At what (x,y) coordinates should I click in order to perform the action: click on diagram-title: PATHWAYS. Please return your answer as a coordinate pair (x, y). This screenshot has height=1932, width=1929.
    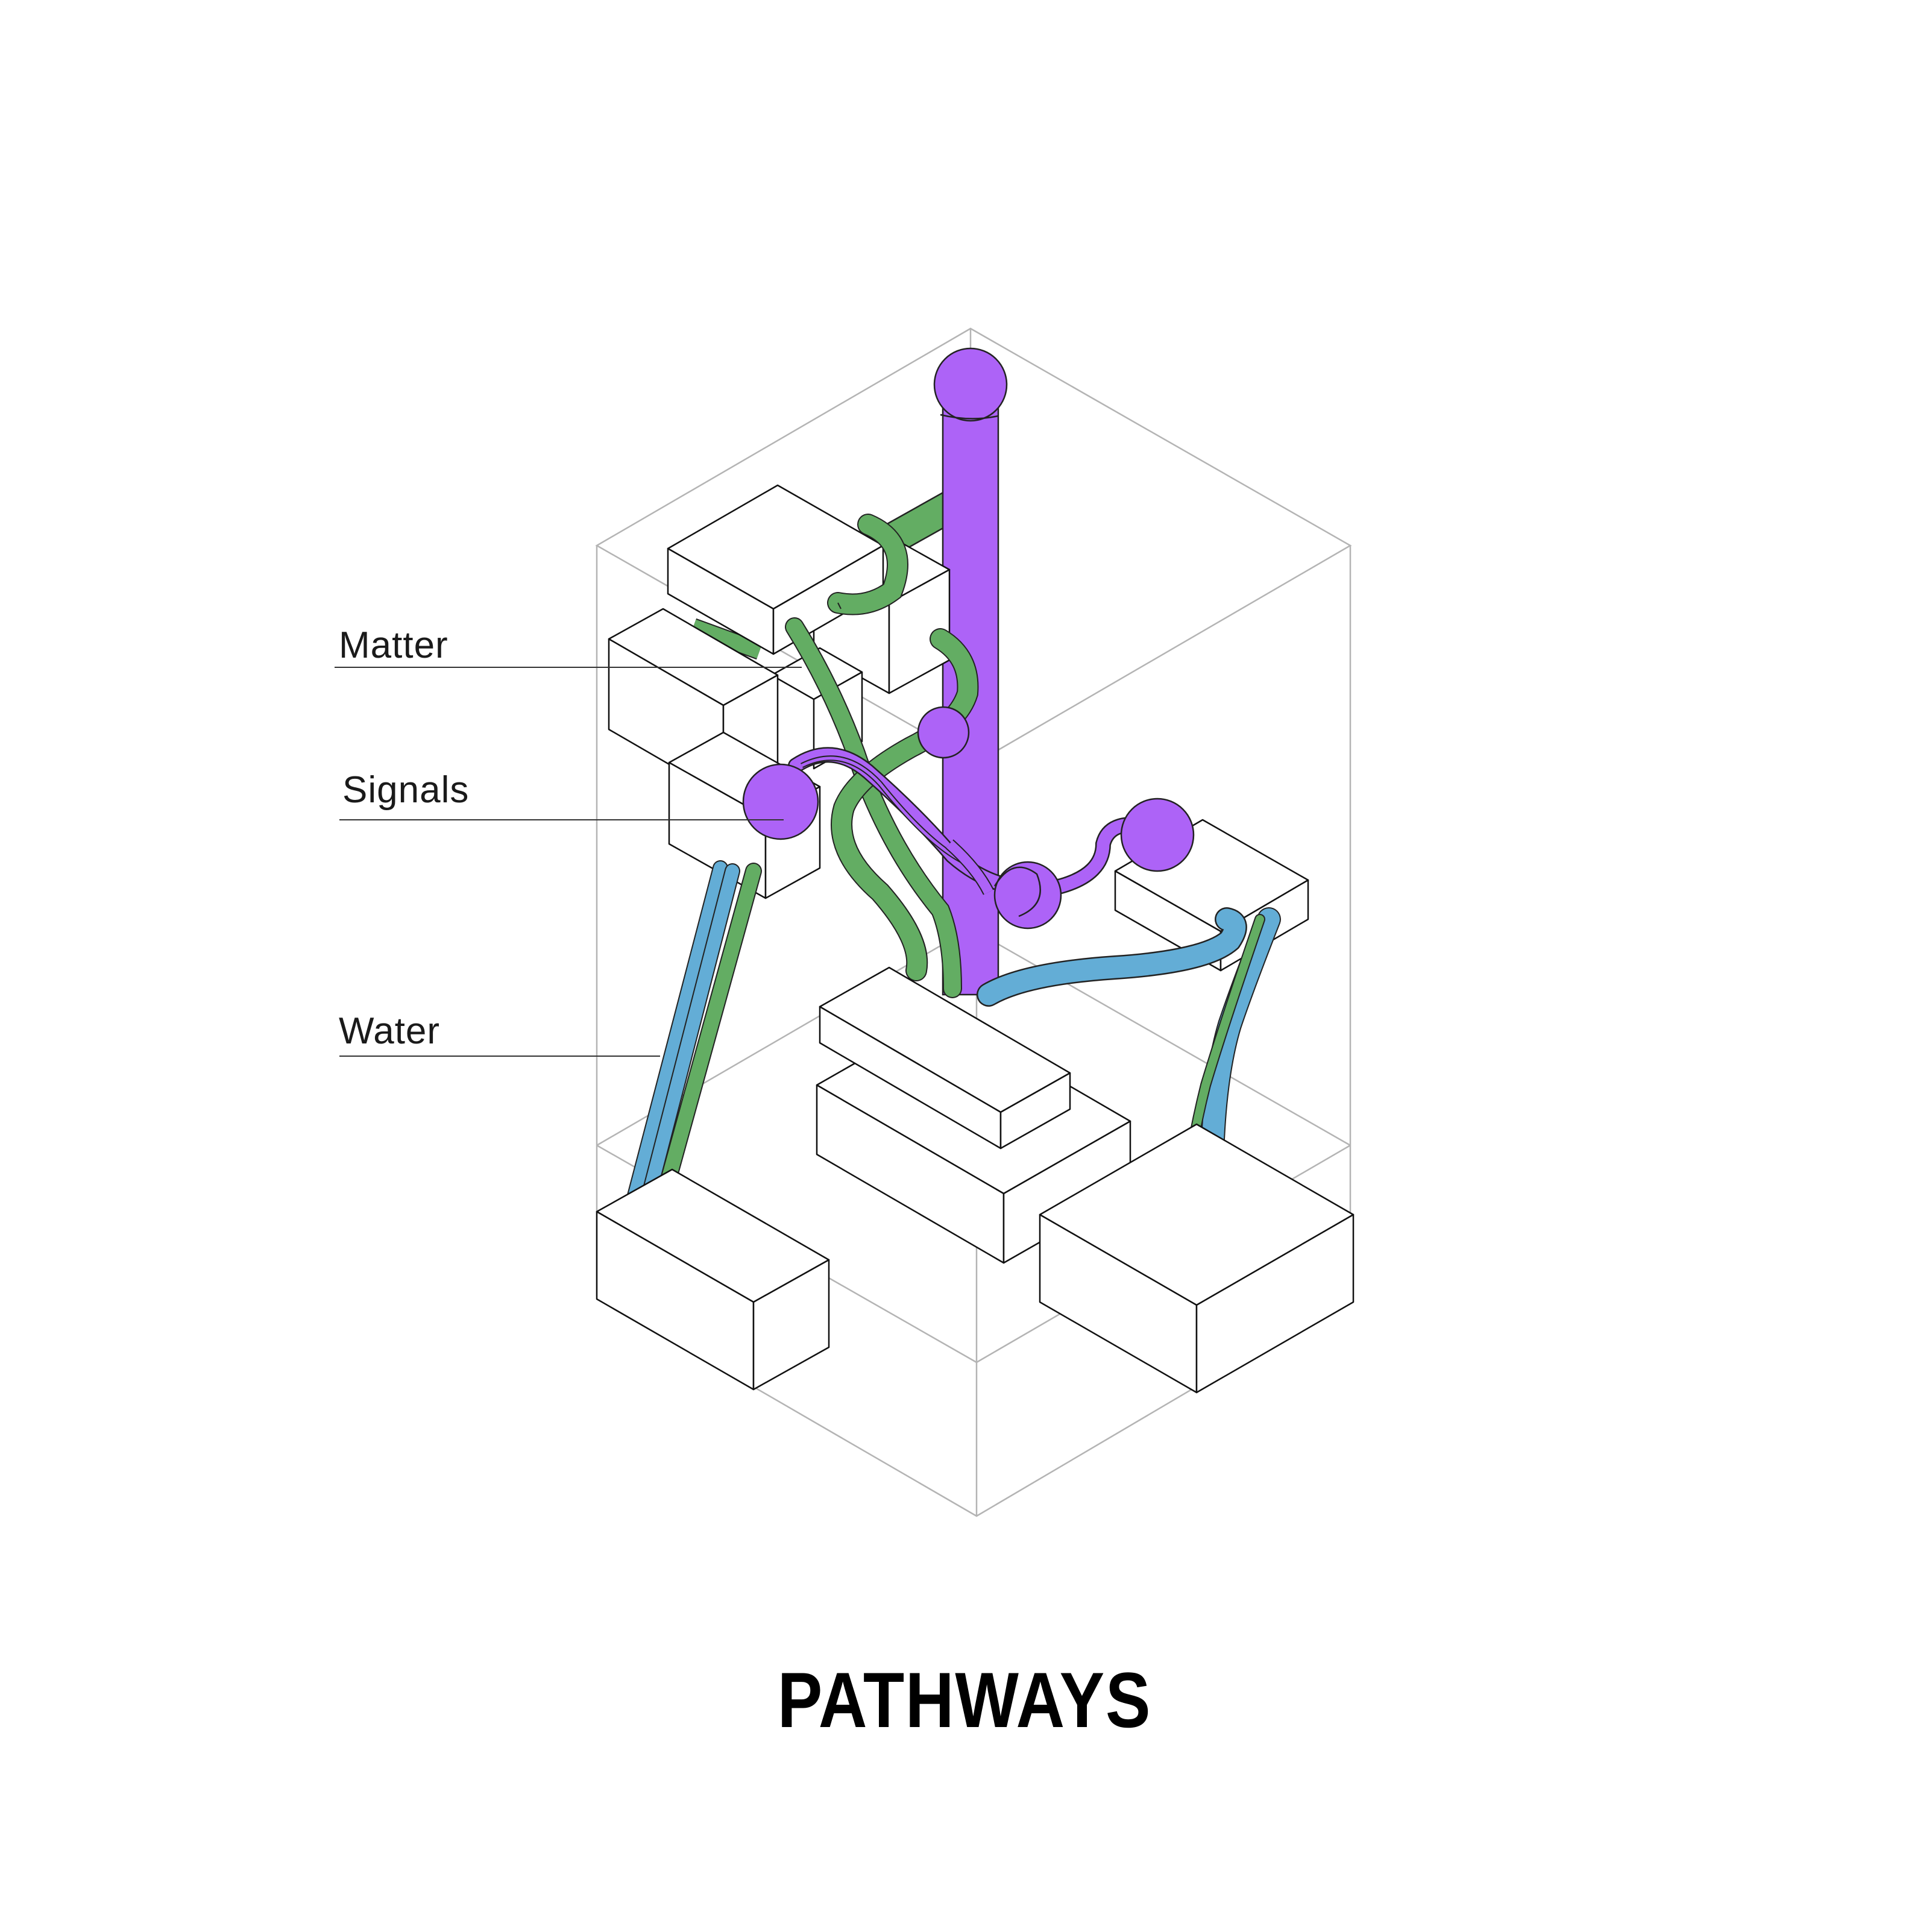
    Looking at the image, I should click on (964, 1700).